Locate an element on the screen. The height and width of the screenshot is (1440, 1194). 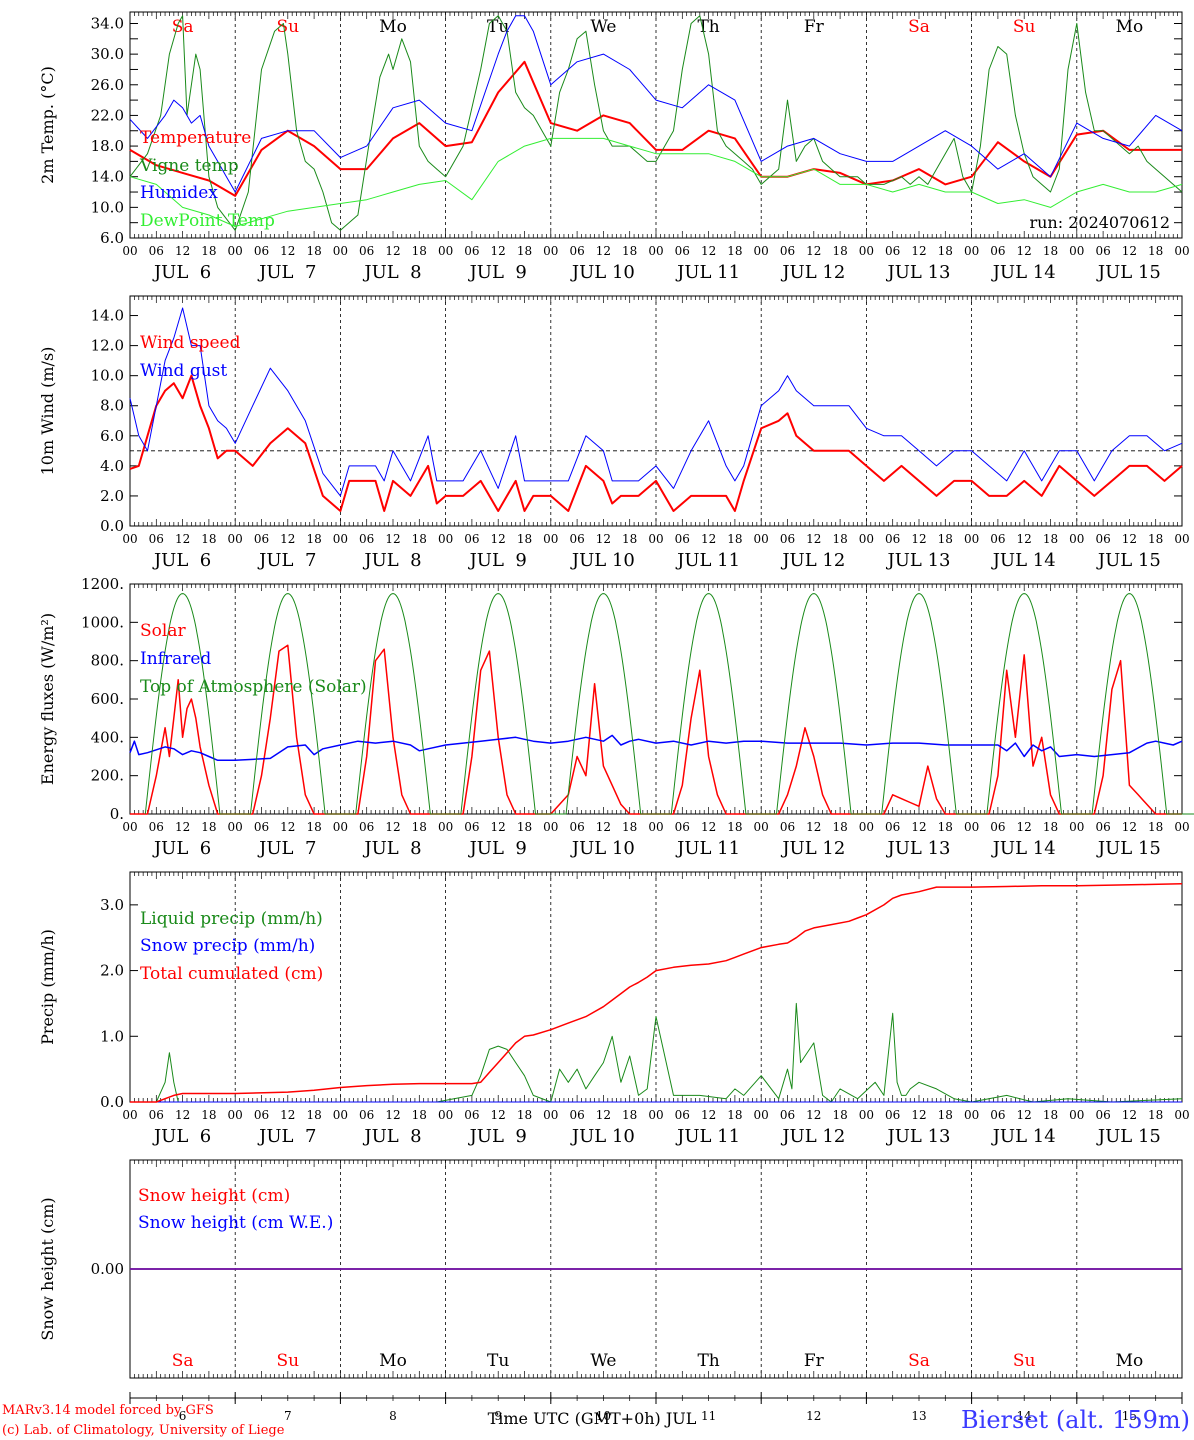
day-number: 6 is located at coordinates (183, 1416).